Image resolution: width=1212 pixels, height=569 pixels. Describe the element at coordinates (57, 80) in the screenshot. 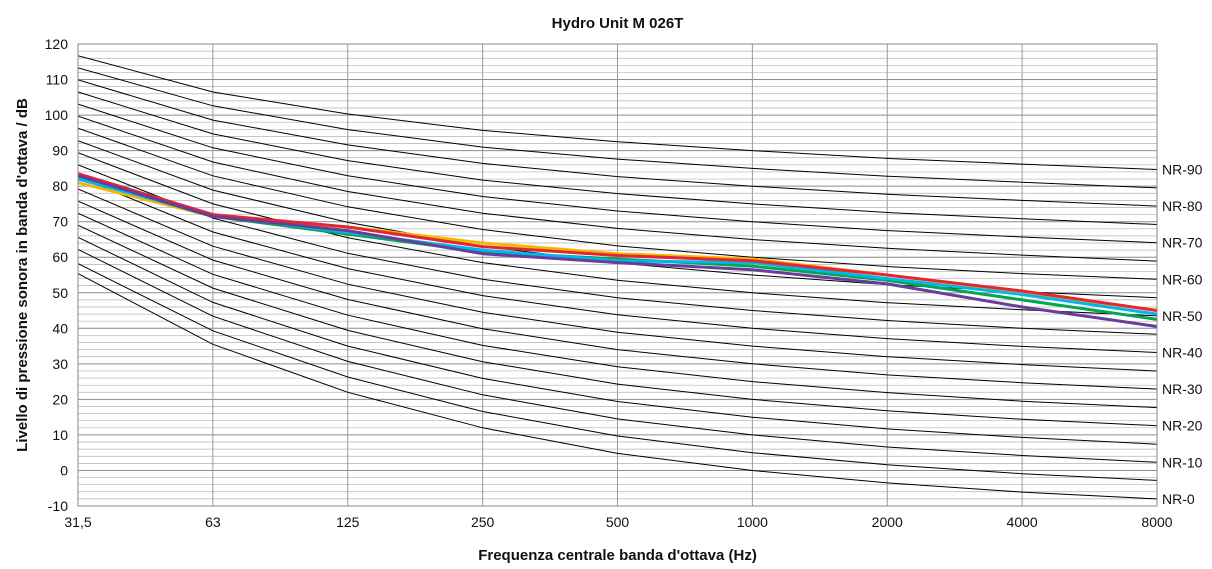

I see `y-tick-label: 110` at that location.